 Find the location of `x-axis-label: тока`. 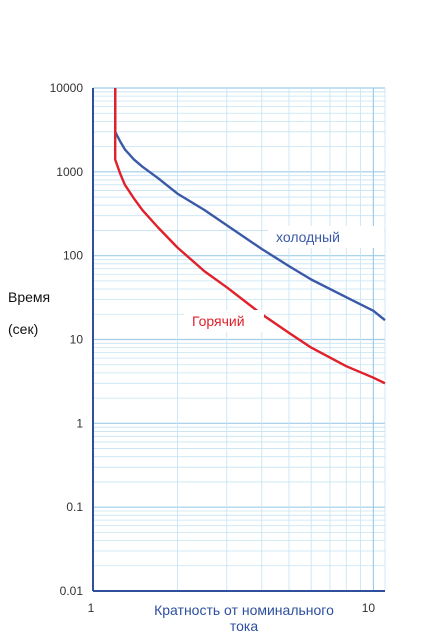

x-axis-label: тока is located at coordinates (244, 626).